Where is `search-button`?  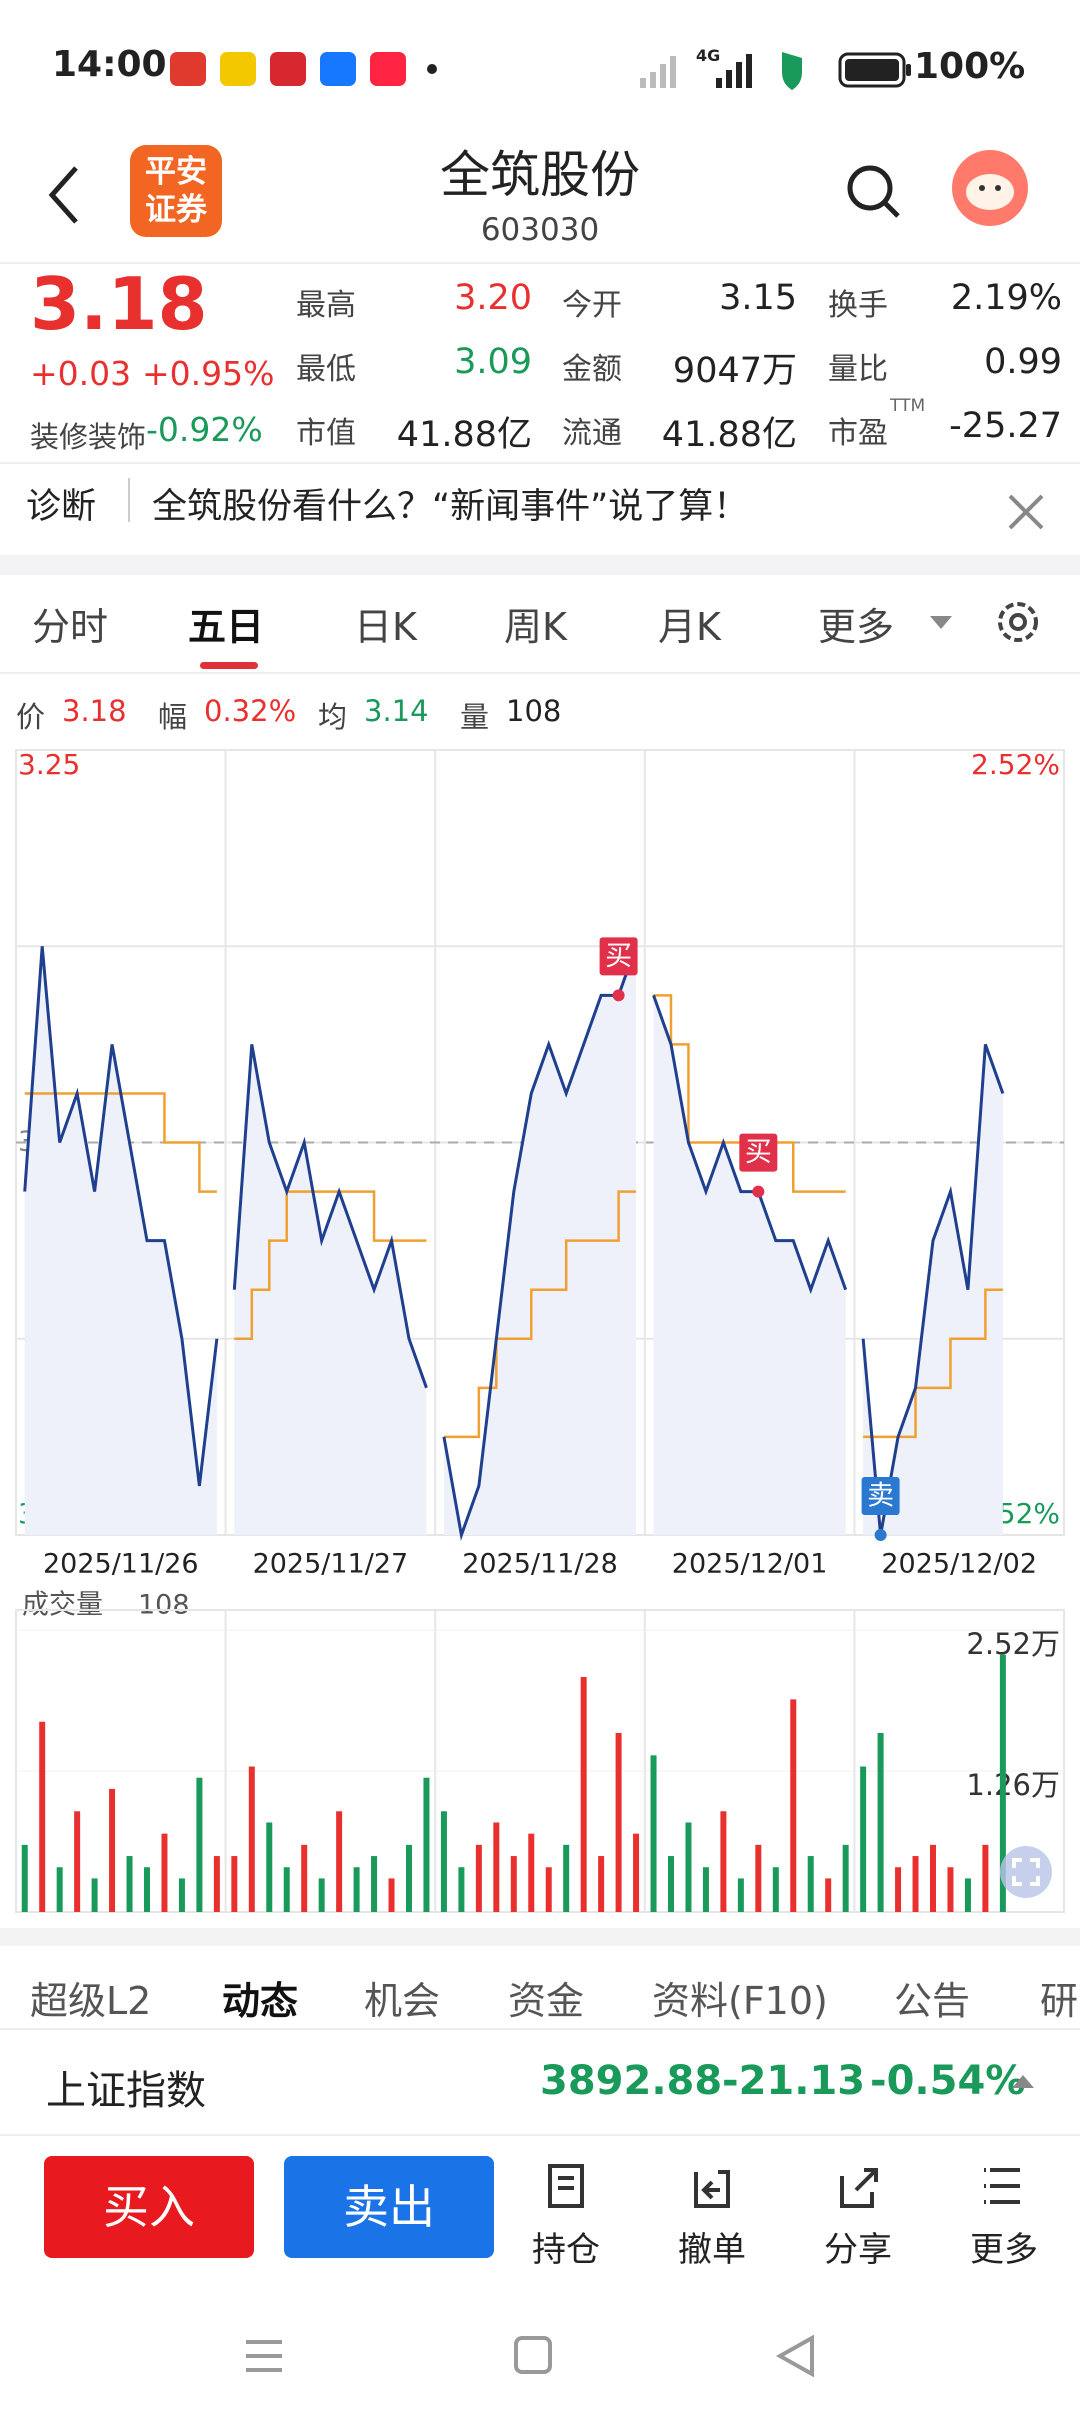 search-button is located at coordinates (874, 192).